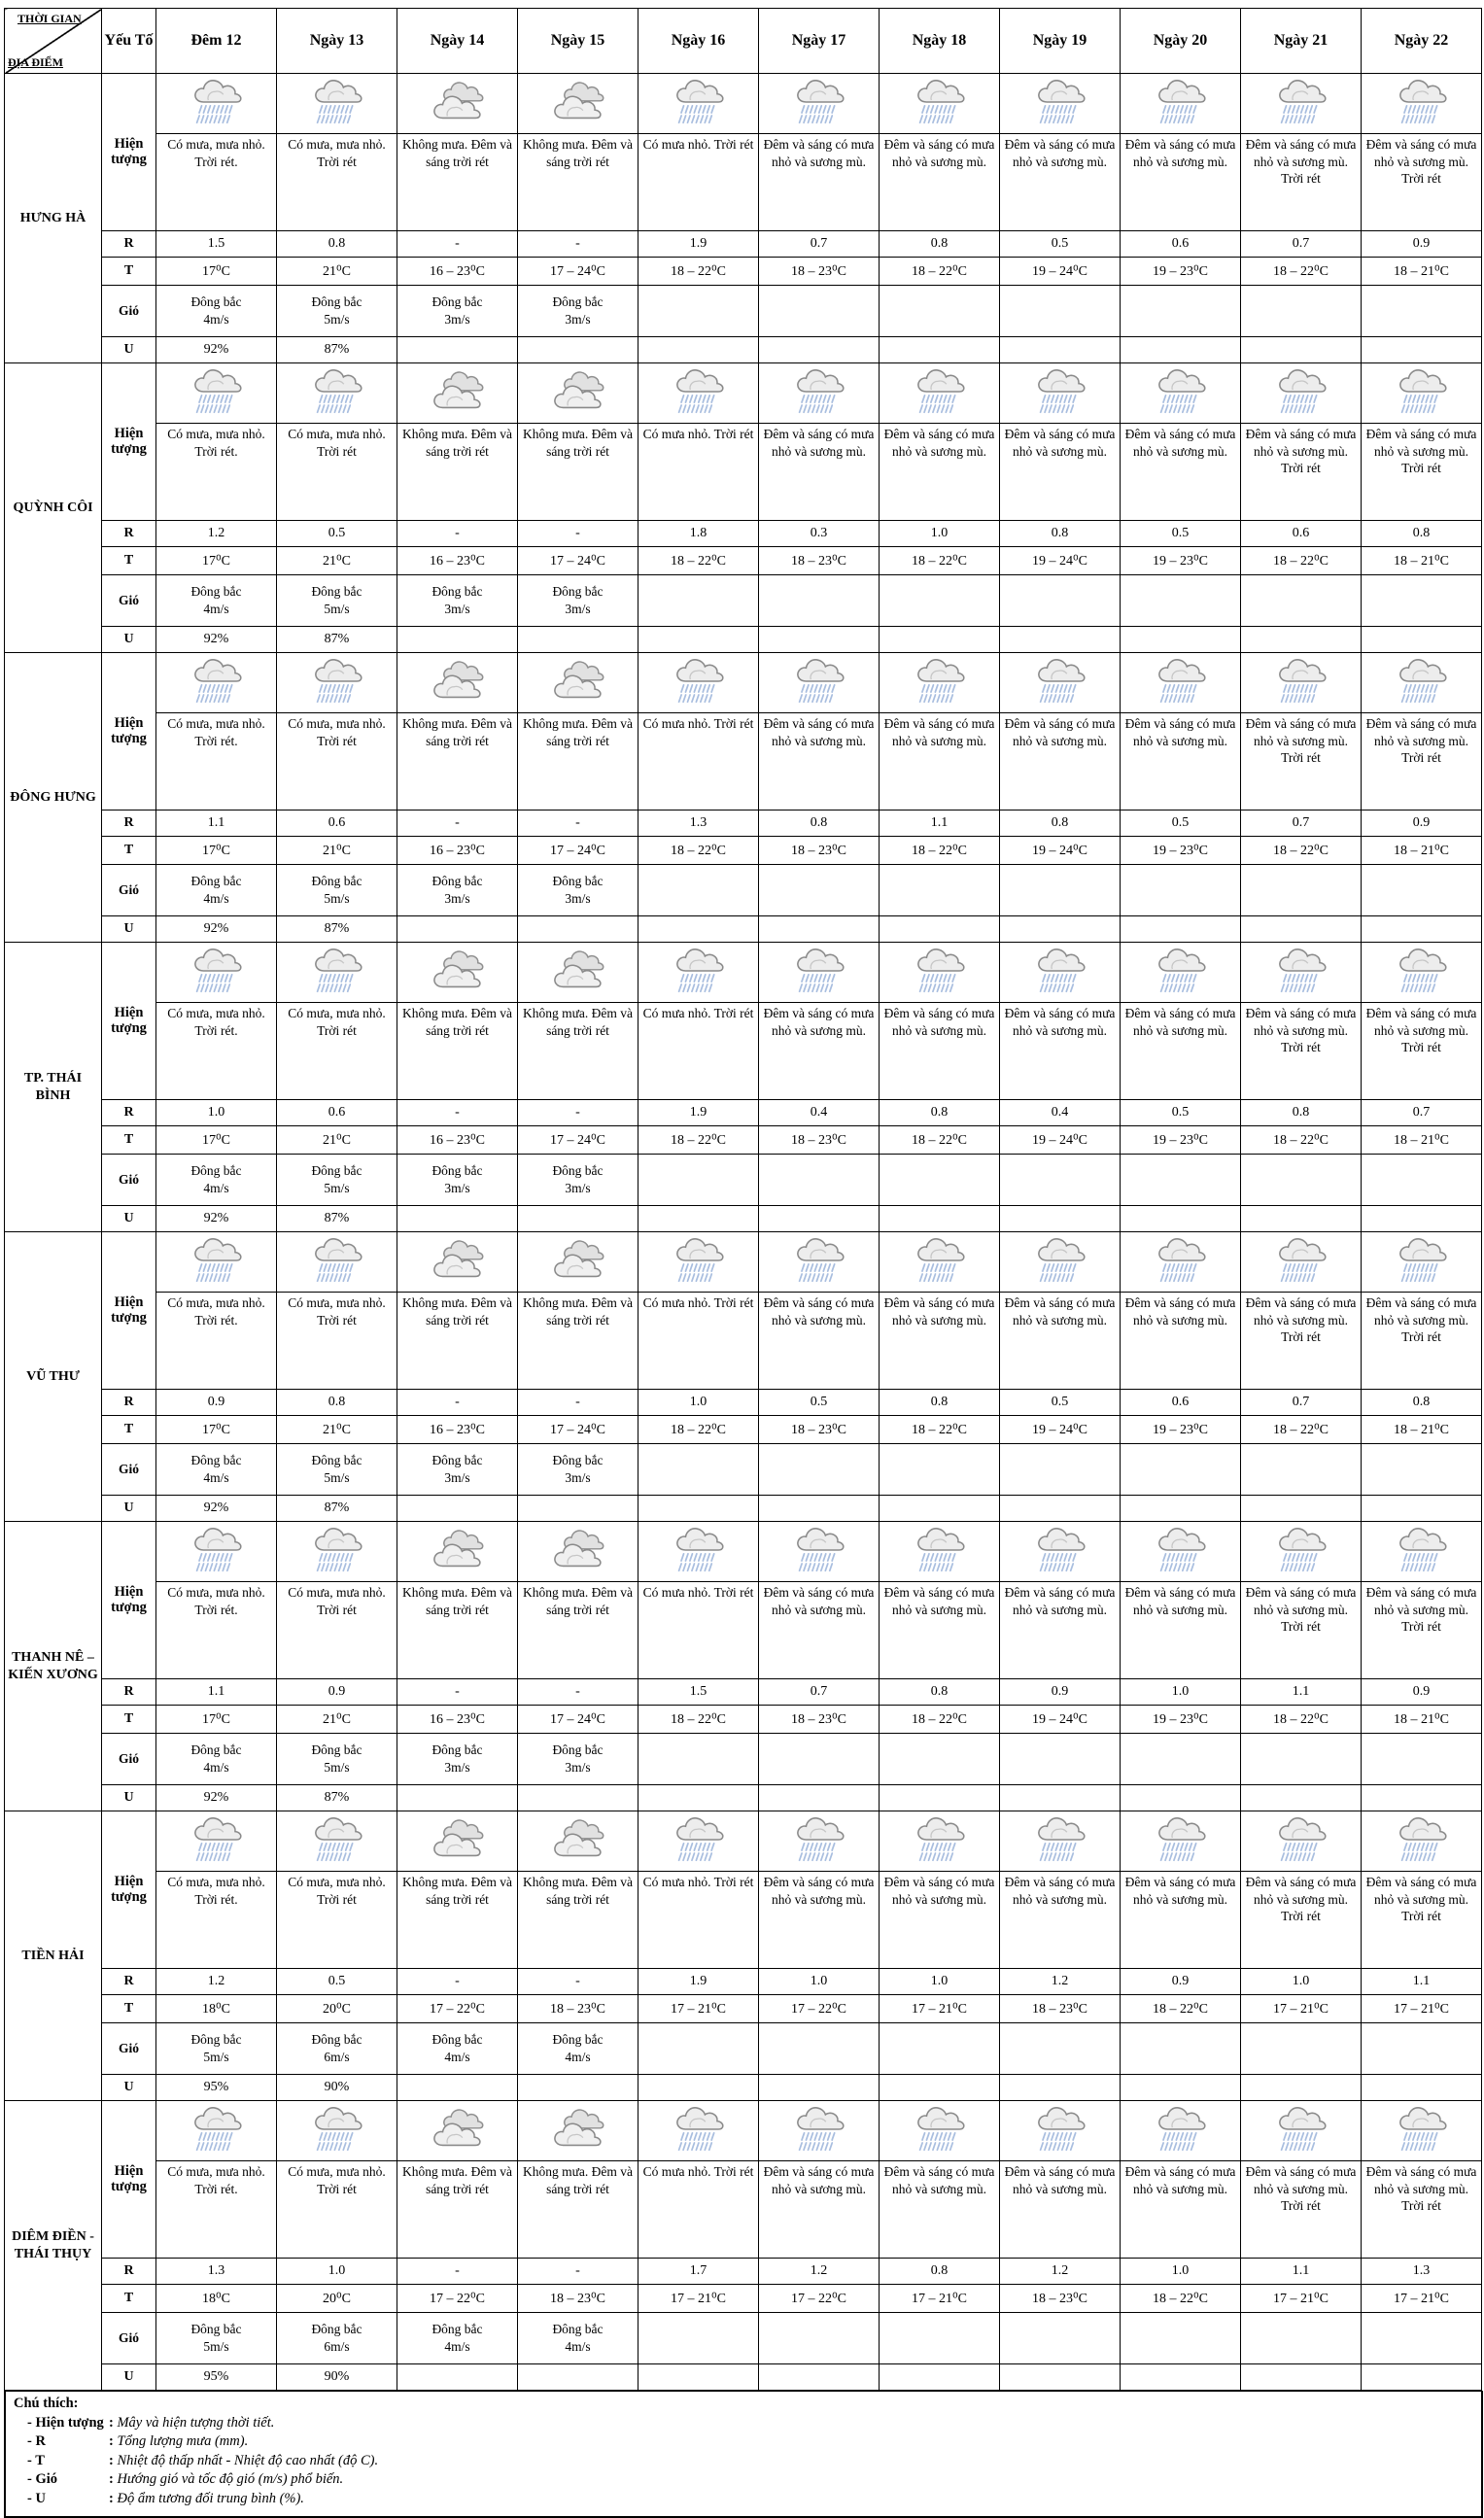  What do you see at coordinates (698, 850) in the screenshot?
I see `temp-value: 18 – 22⁰C` at bounding box center [698, 850].